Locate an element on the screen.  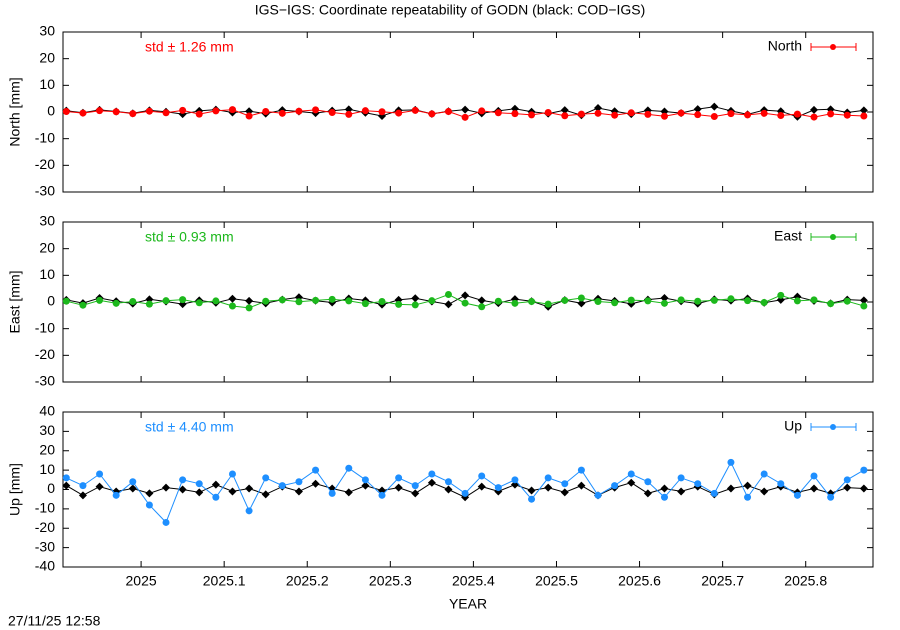
annotation: std ± 1.26 mm is located at coordinates (189, 47).